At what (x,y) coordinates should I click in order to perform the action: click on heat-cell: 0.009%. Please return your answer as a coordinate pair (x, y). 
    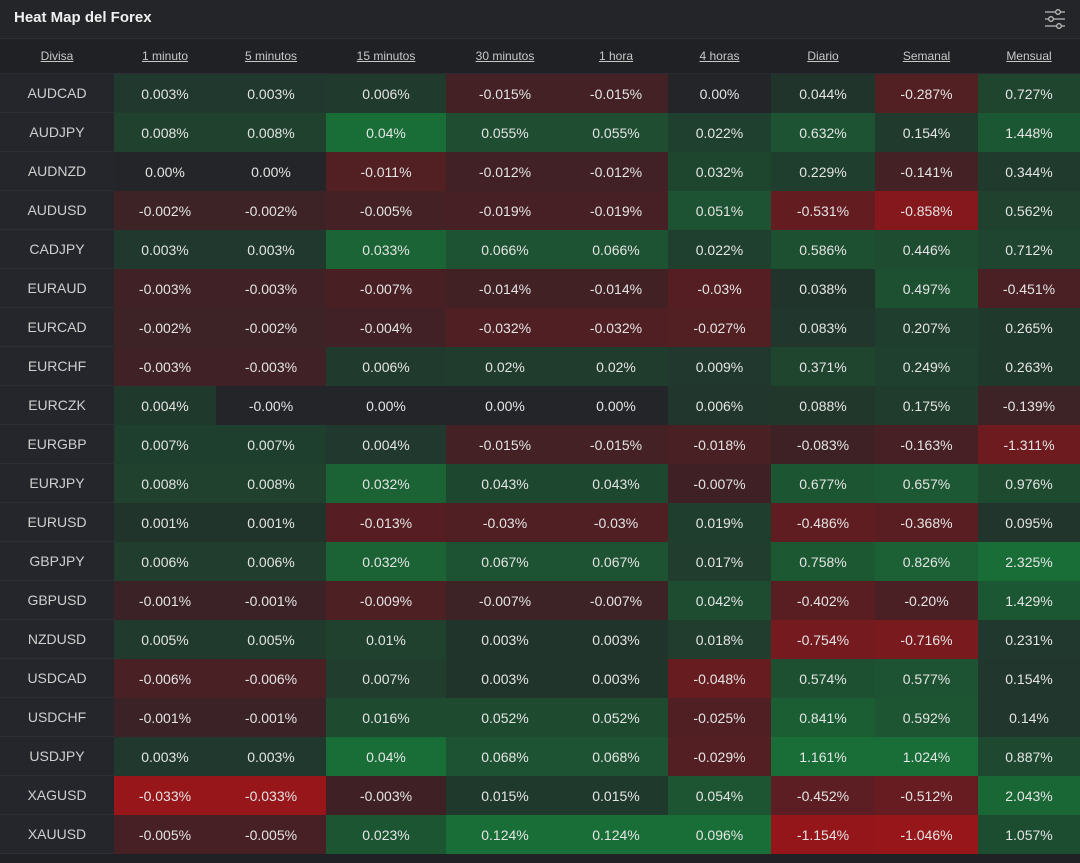
    Looking at the image, I should click on (719, 366).